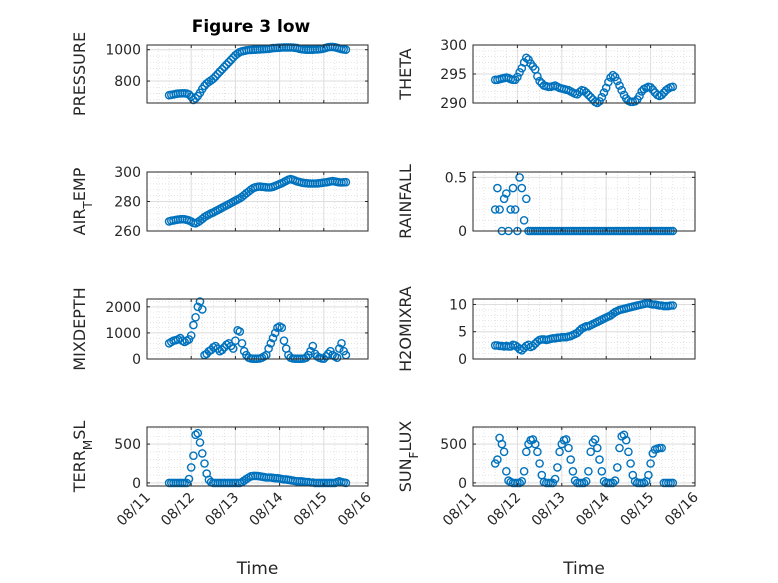 The height and width of the screenshot is (583, 778). I want to click on y-axis-label: PRESSURE, so click(79, 74).